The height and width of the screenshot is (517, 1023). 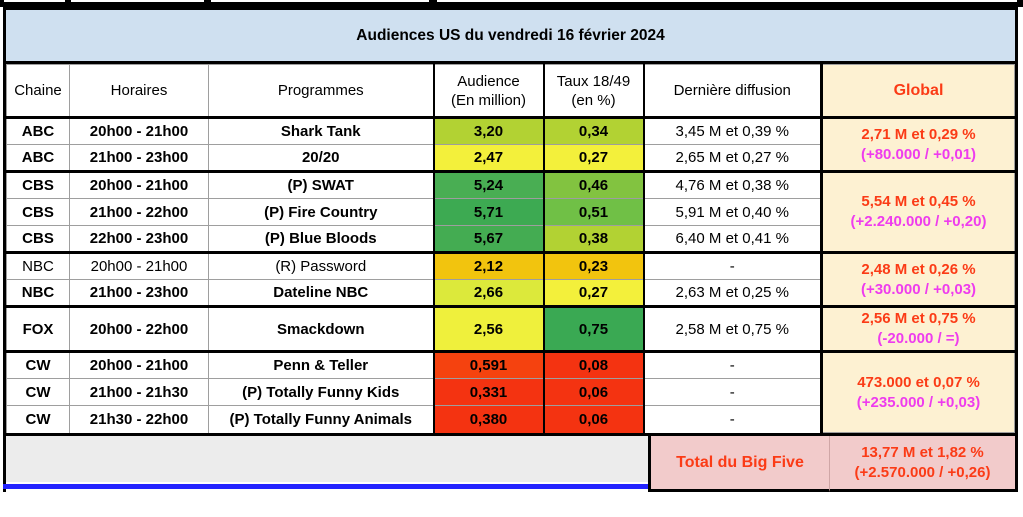 I want to click on column-header-derniere-diffusion: Dernière diffusion, so click(x=732, y=91).